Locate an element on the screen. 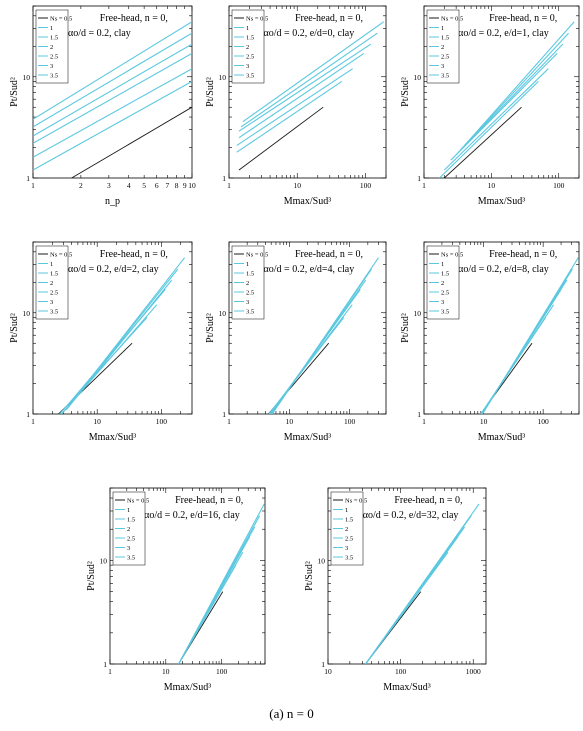 The height and width of the screenshot is (731, 583). x-tick-label: 3 is located at coordinates (109, 185).